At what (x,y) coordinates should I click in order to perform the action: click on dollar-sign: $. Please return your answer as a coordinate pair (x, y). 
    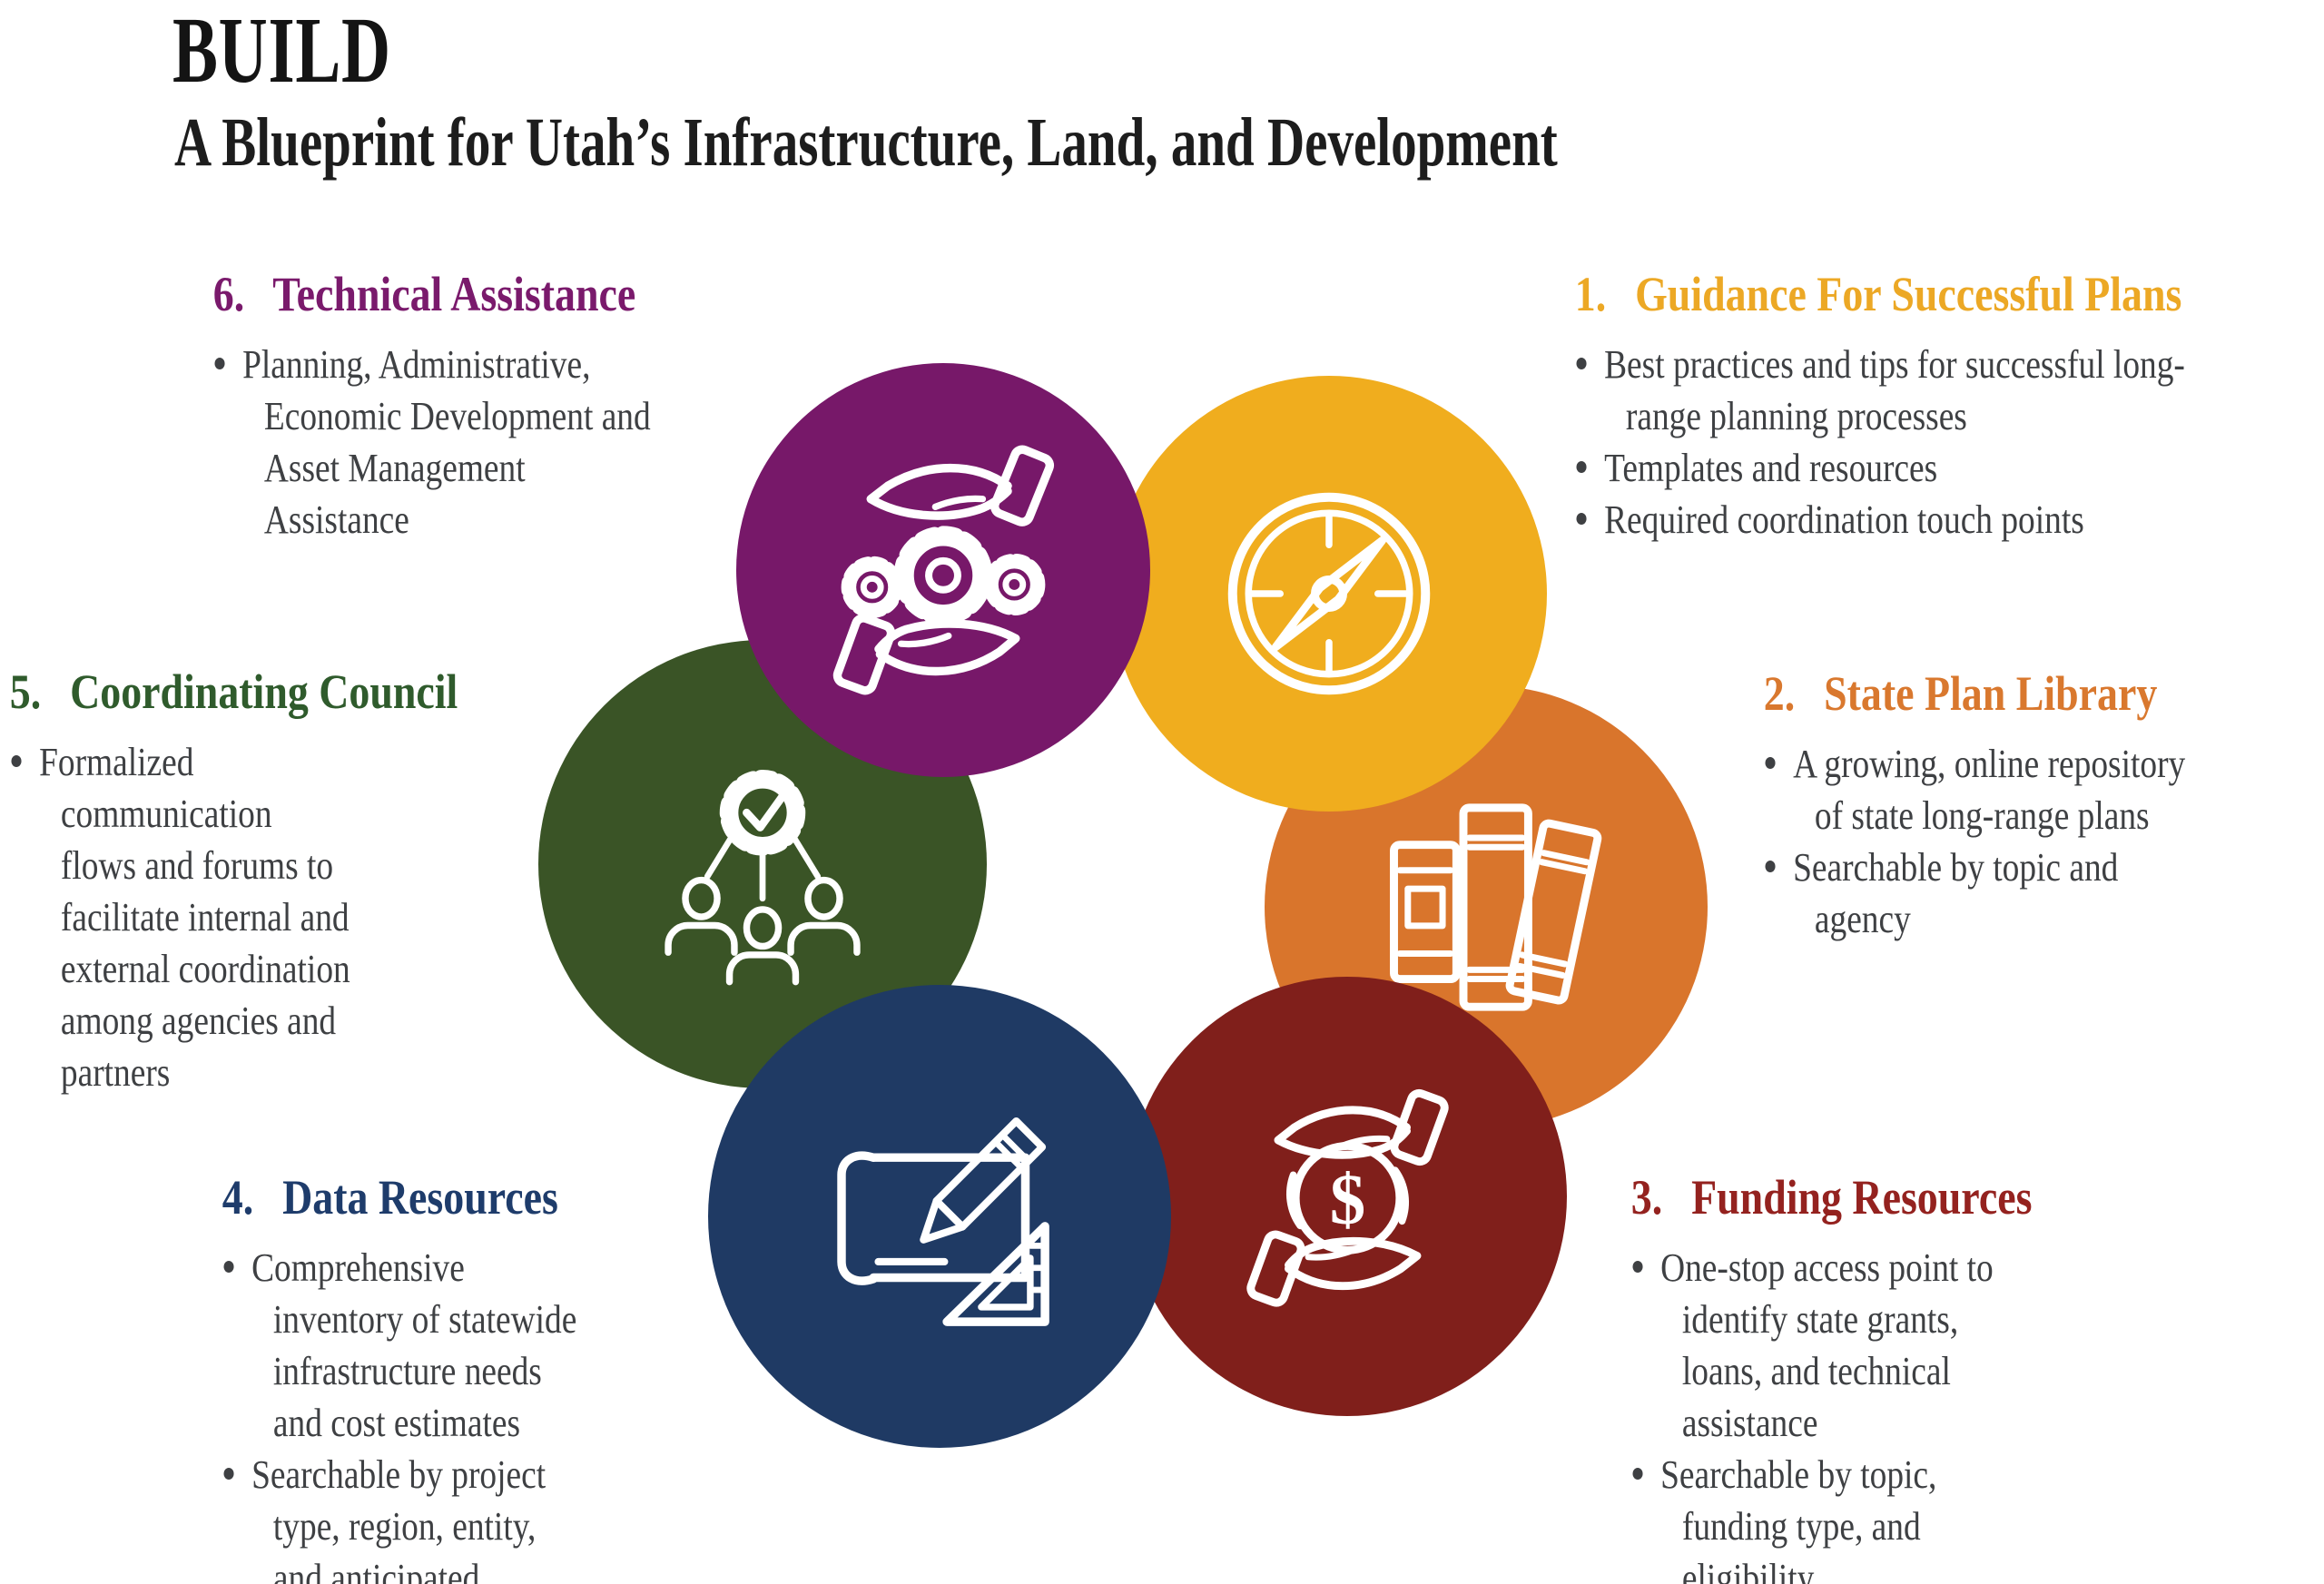
    Looking at the image, I should click on (1347, 1199).